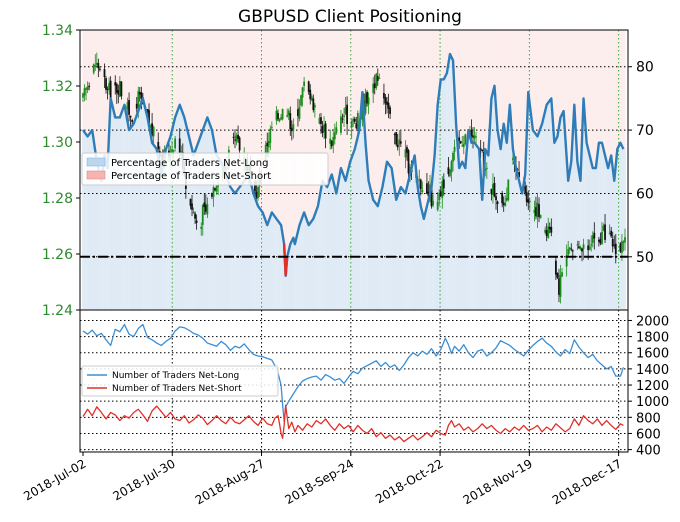 Image resolution: width=680 pixels, height=522 pixels. I want to click on pct-net-short-segment, so click(285, 260).